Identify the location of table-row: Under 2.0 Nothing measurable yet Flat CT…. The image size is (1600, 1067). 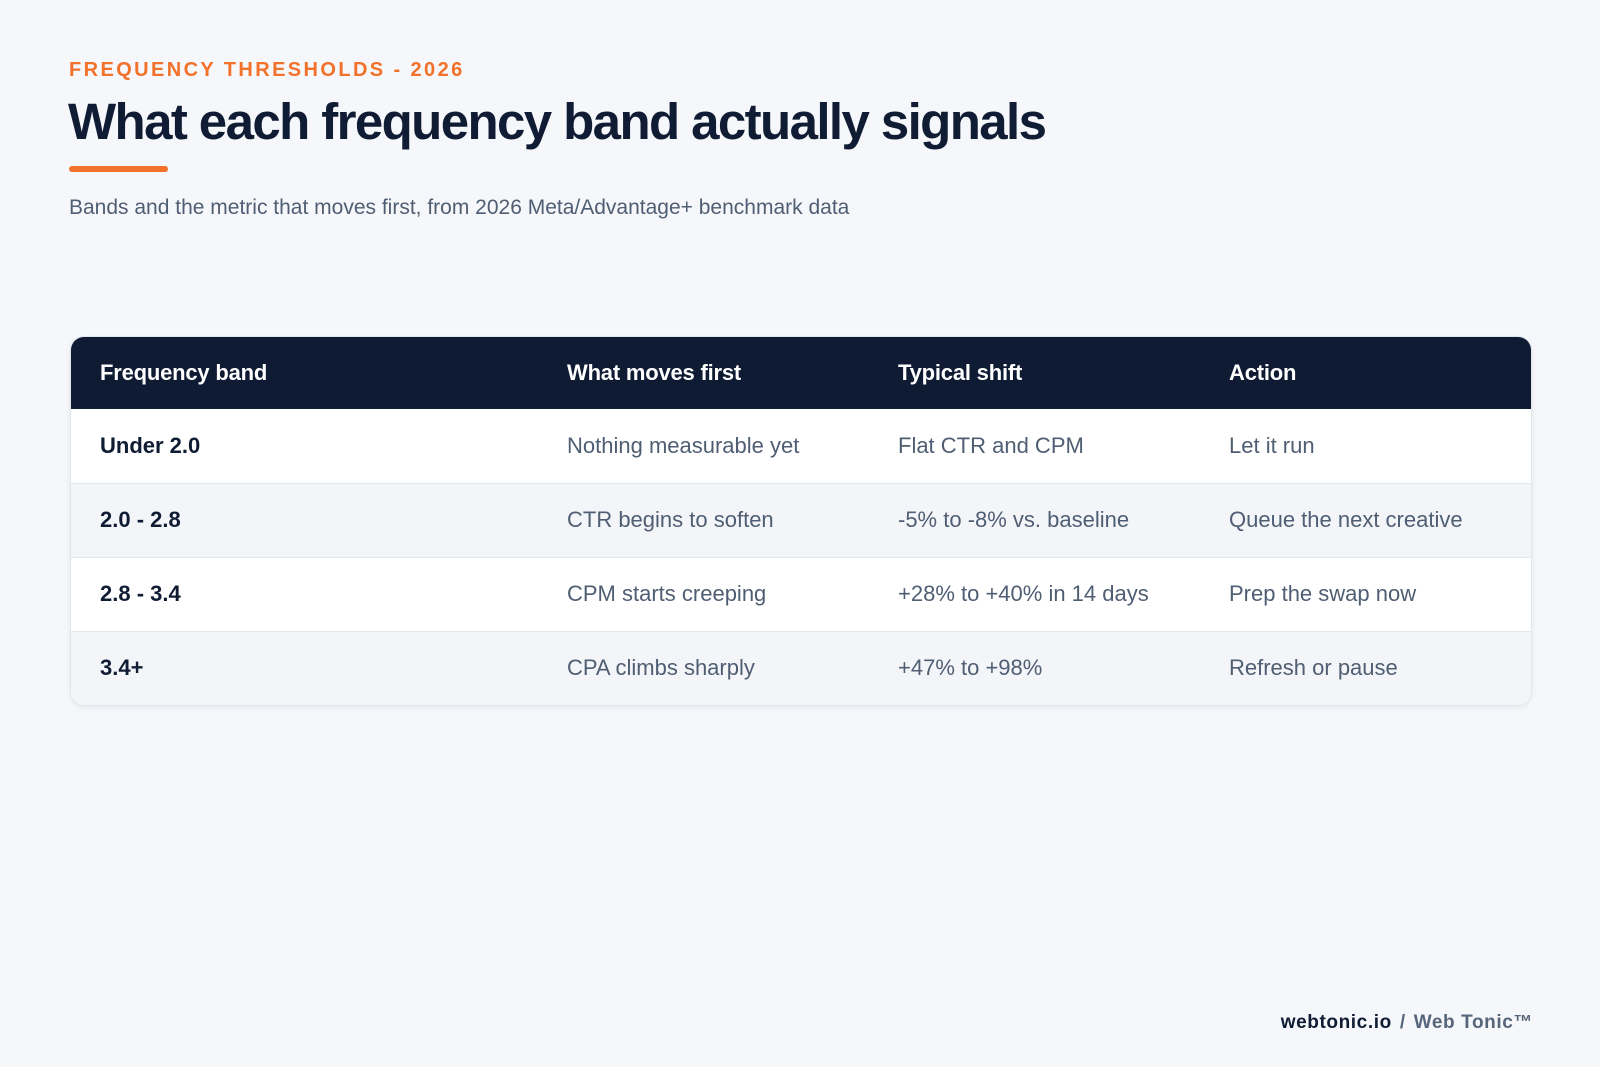
(801, 446).